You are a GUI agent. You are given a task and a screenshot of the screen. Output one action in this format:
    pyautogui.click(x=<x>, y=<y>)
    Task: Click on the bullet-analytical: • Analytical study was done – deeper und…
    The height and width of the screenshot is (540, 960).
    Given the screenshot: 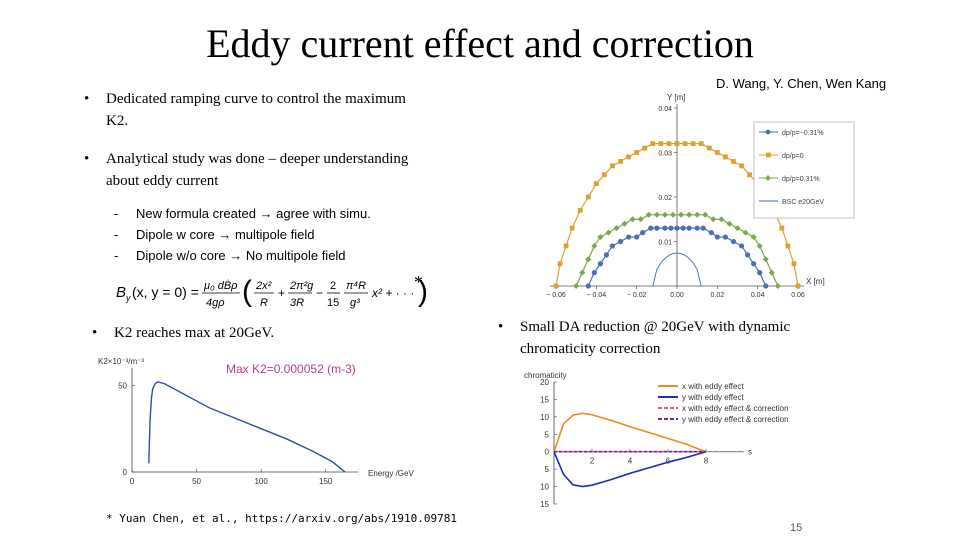 What is the action you would take?
    pyautogui.click(x=254, y=170)
    